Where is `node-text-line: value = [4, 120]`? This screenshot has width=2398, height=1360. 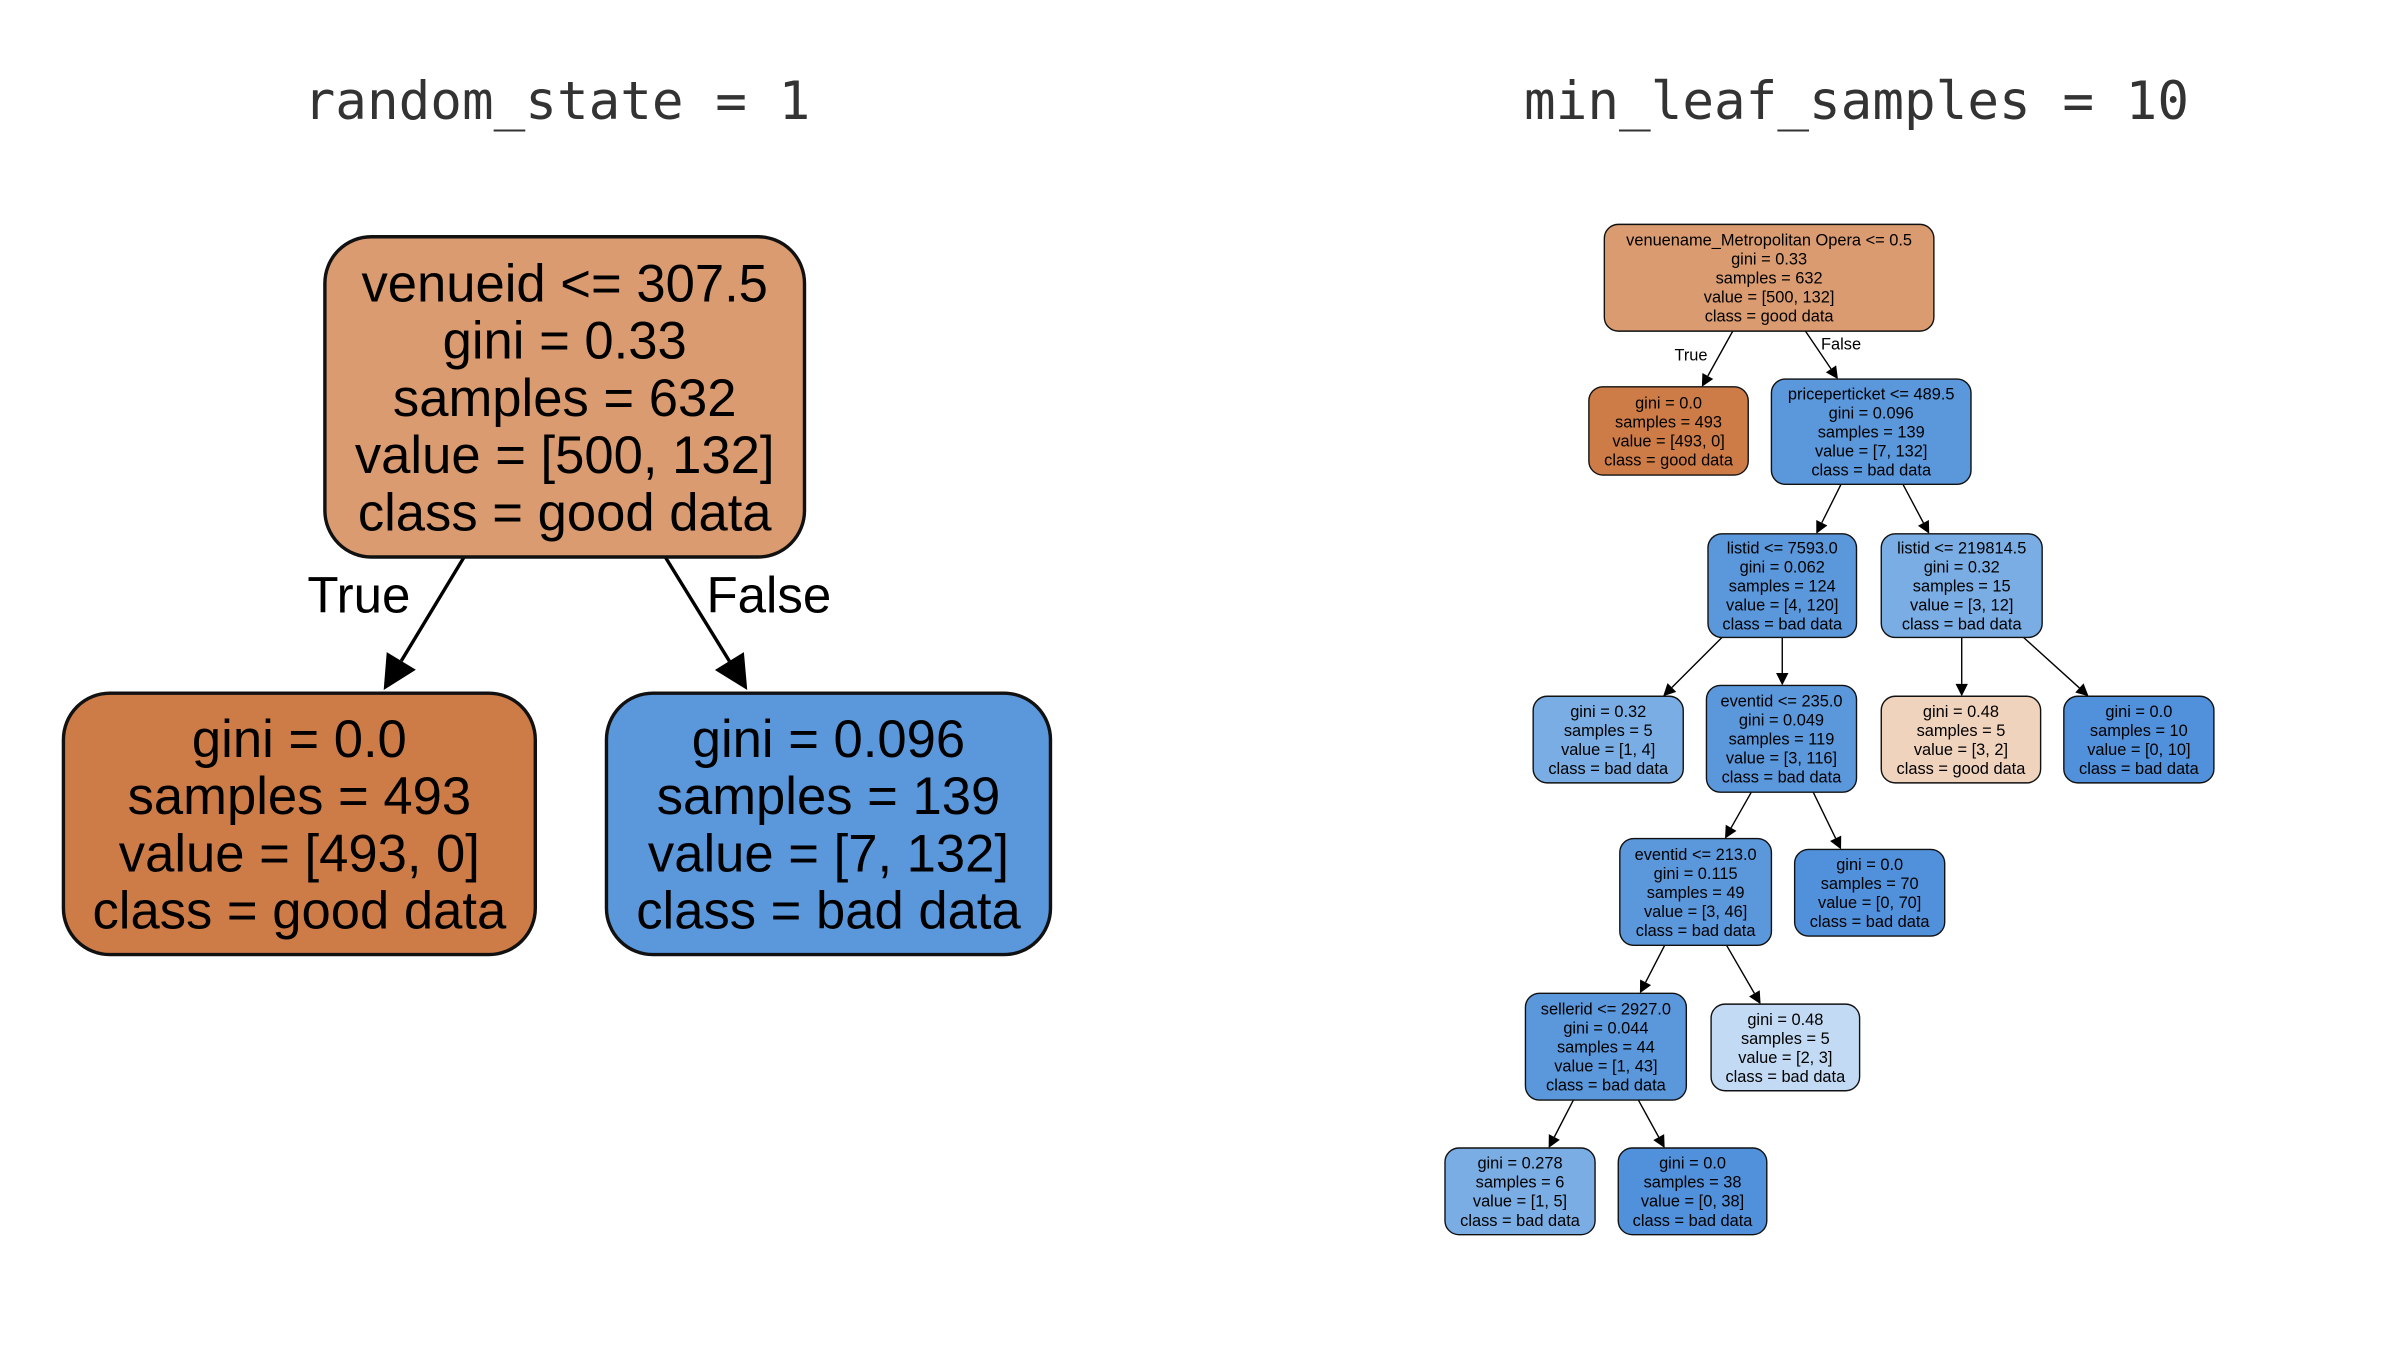
node-text-line: value = [4, 120] is located at coordinates (1782, 606).